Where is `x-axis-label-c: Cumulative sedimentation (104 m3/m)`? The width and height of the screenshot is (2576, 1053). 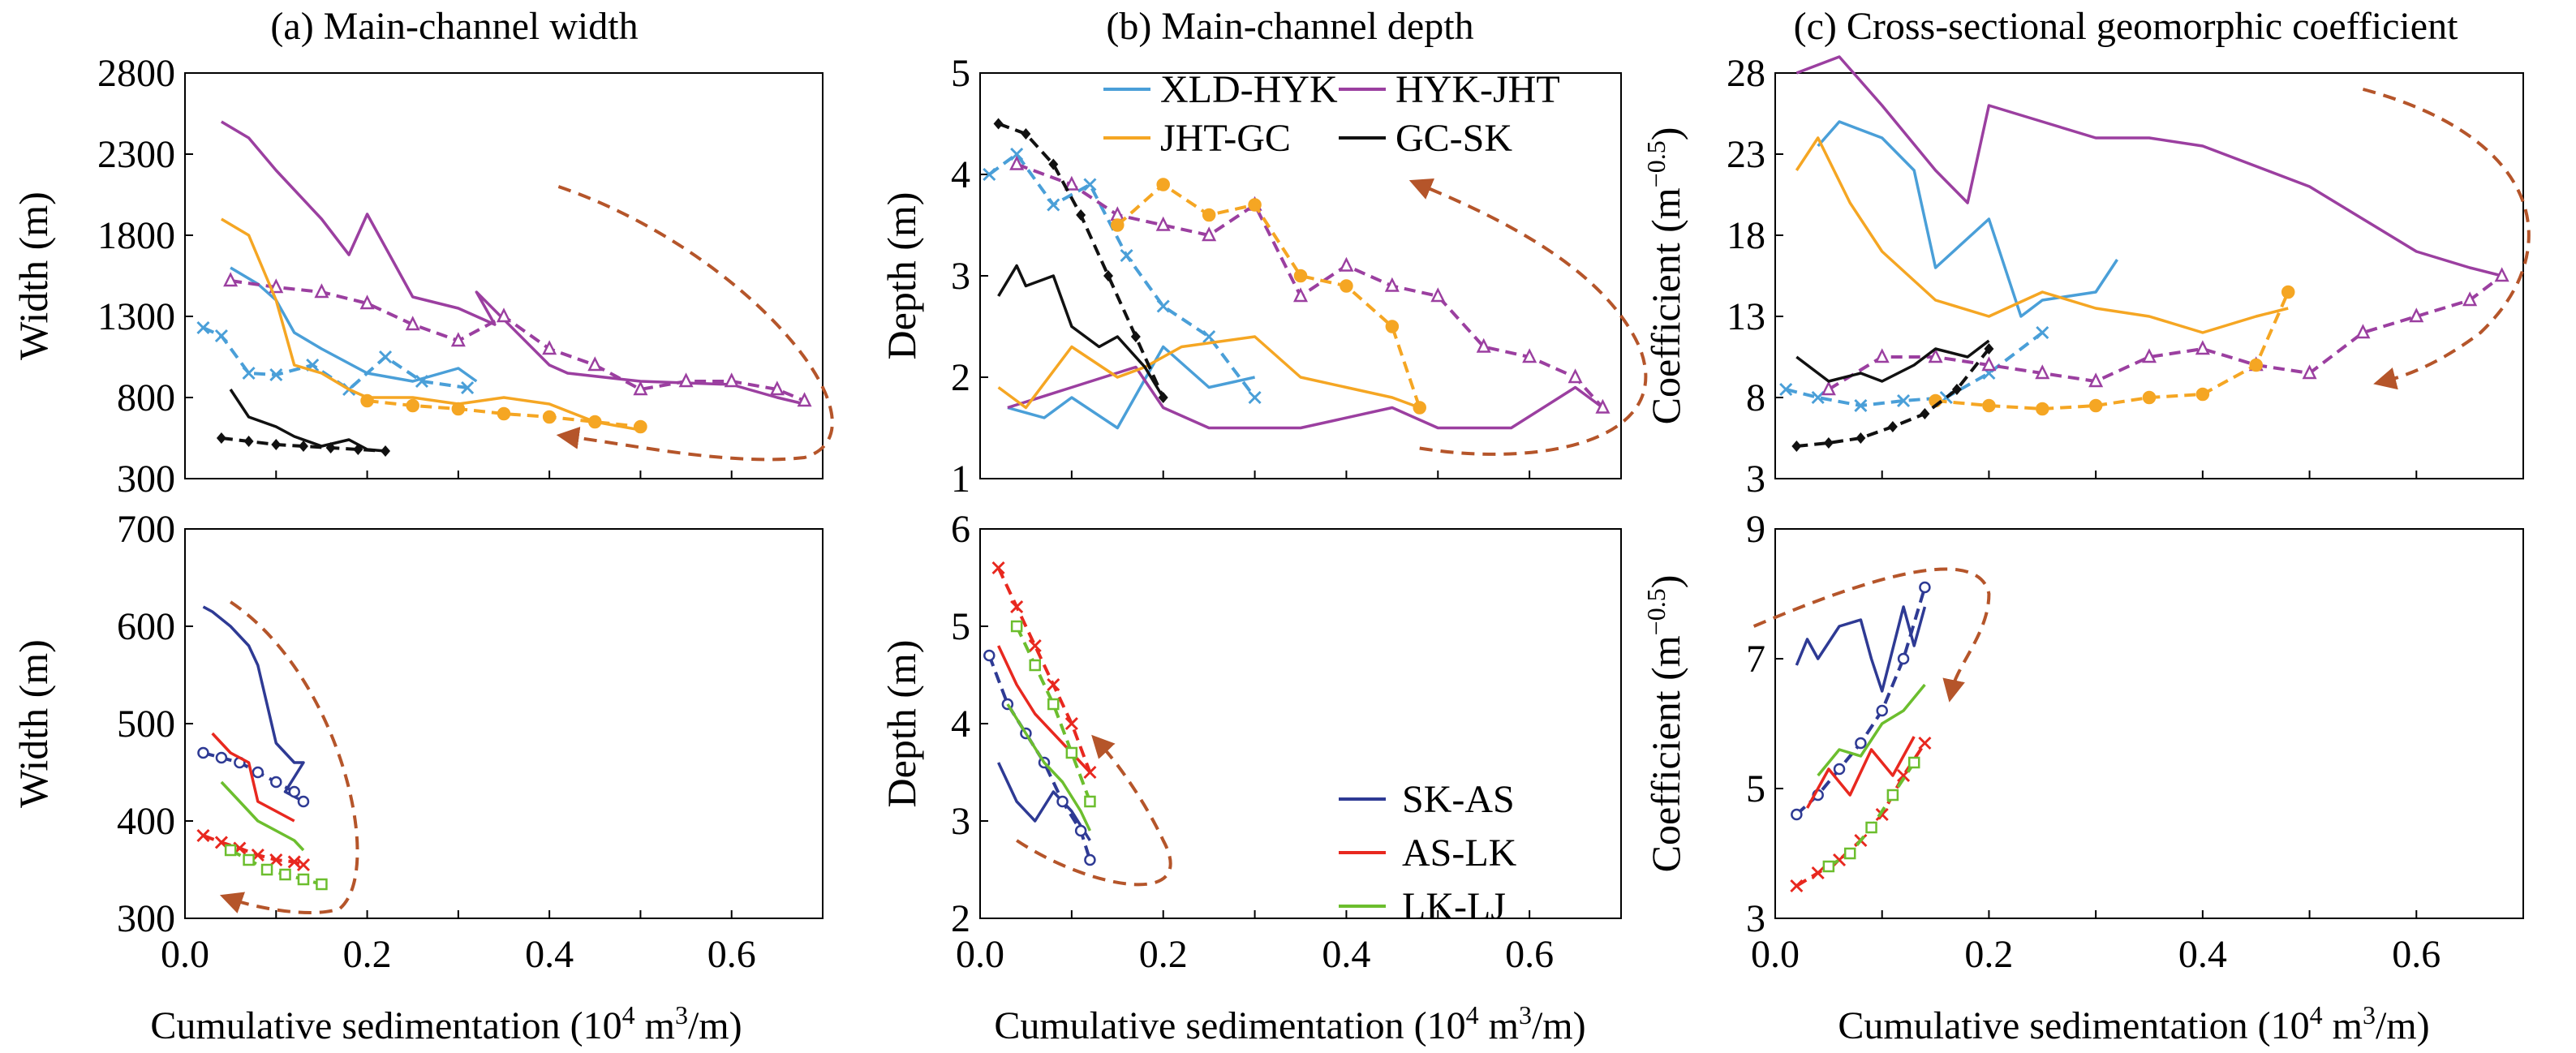 x-axis-label-c: Cumulative sedimentation (104 m3/m) is located at coordinates (2133, 1024).